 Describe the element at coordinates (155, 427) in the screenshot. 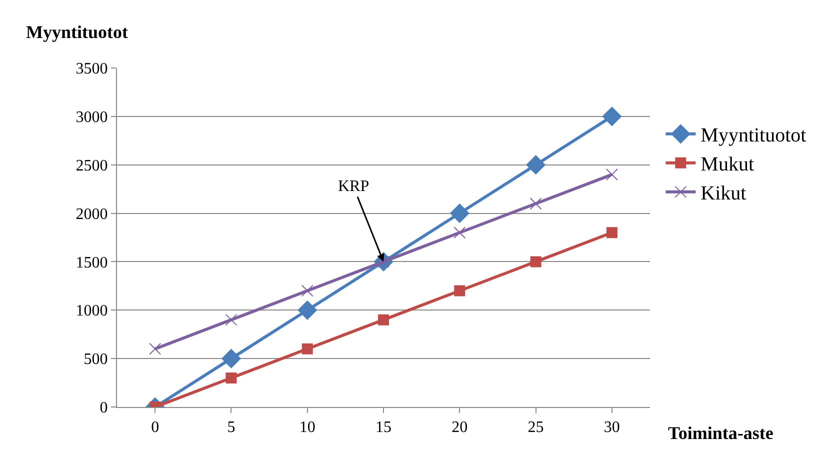

I see `x-tick-label: 0` at that location.